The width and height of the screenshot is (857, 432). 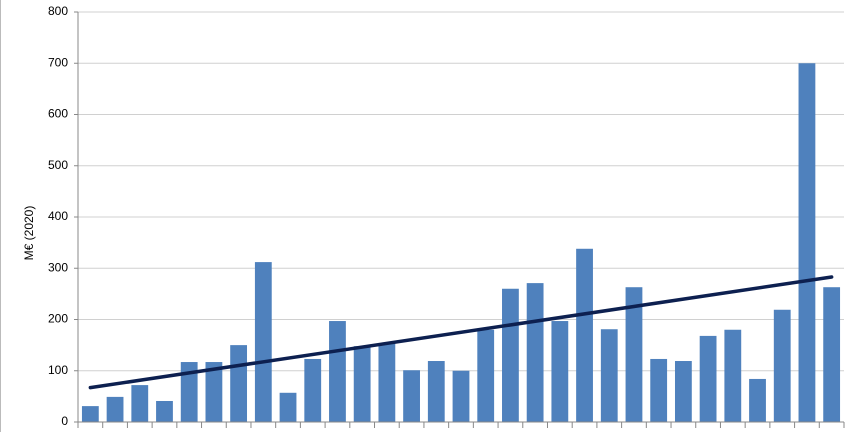 What do you see at coordinates (29, 233) in the screenshot?
I see `y-axis-label: M€ (2020)` at bounding box center [29, 233].